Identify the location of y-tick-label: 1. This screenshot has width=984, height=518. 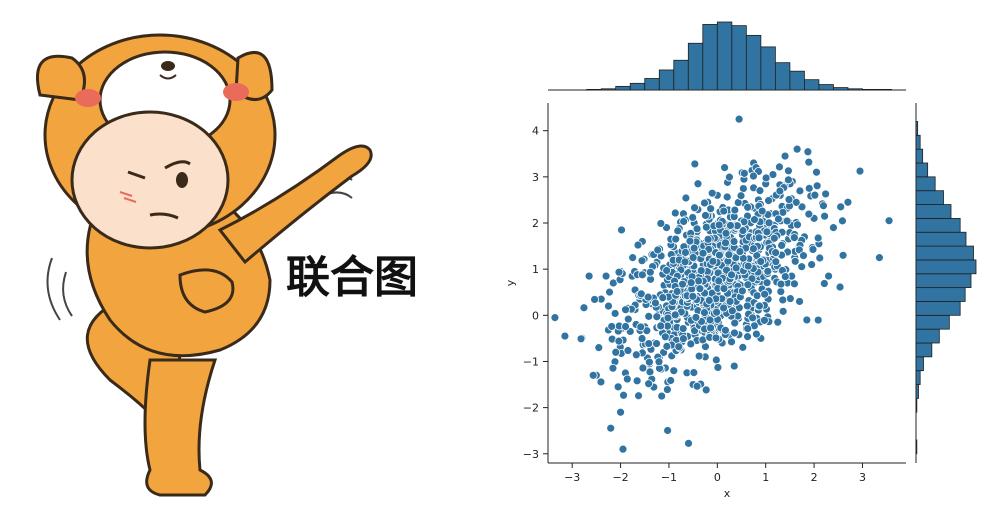
(535, 269).